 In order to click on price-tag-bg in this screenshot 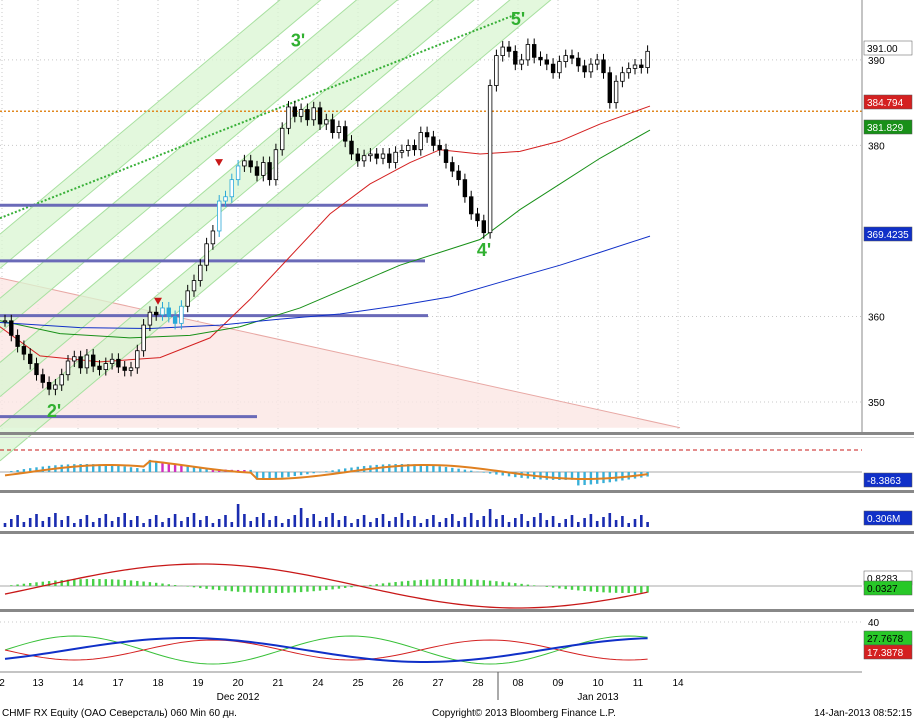, I will do `click(888, 652)`.